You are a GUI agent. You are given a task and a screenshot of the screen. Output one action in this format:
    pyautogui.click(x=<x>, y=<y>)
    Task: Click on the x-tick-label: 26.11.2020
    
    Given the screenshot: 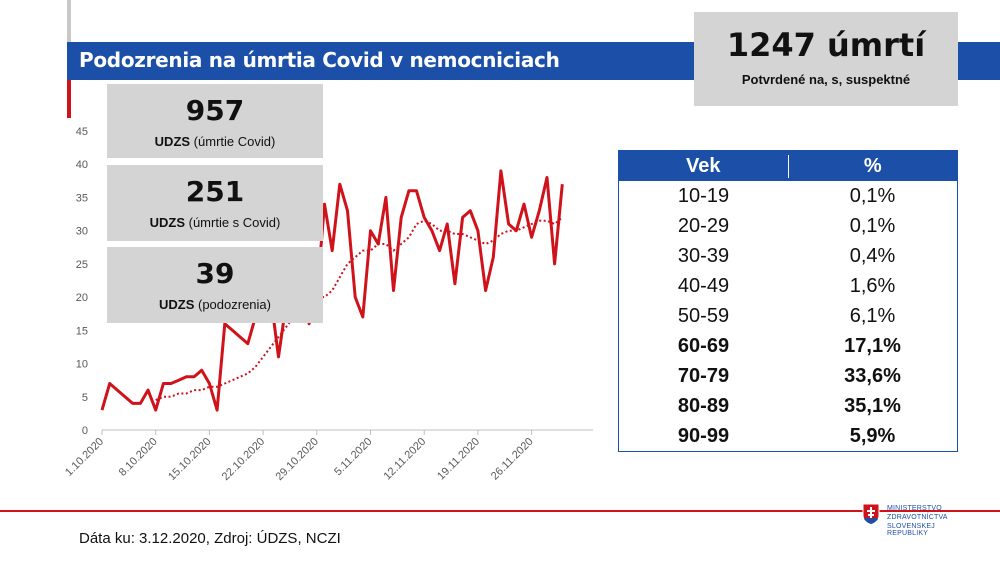 What is the action you would take?
    pyautogui.click(x=512, y=459)
    